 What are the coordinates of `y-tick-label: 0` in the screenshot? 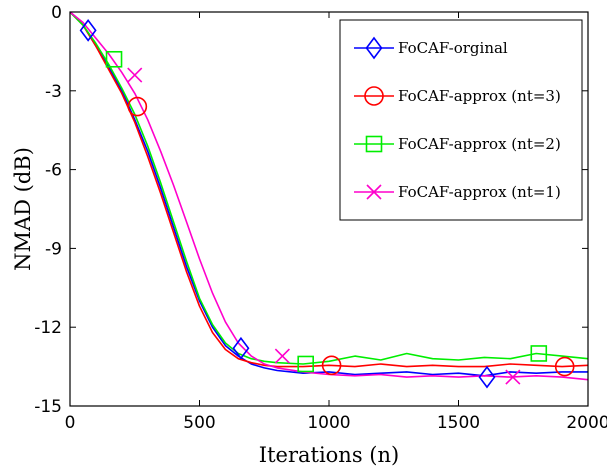 It's located at (56, 13).